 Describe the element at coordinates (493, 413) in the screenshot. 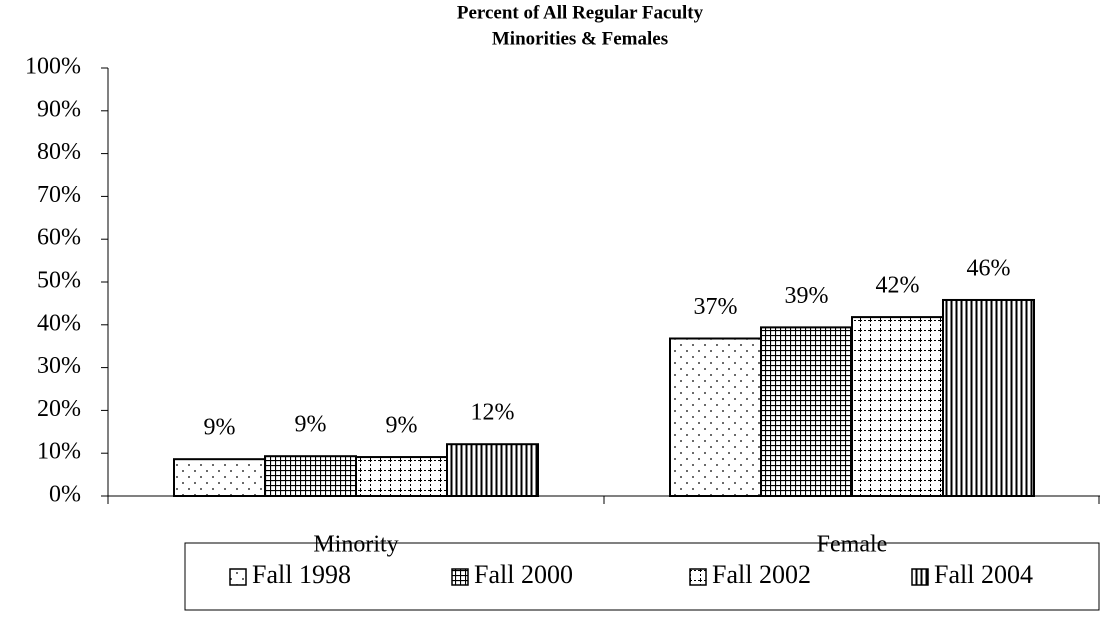

I see `value-label: 12%` at that location.